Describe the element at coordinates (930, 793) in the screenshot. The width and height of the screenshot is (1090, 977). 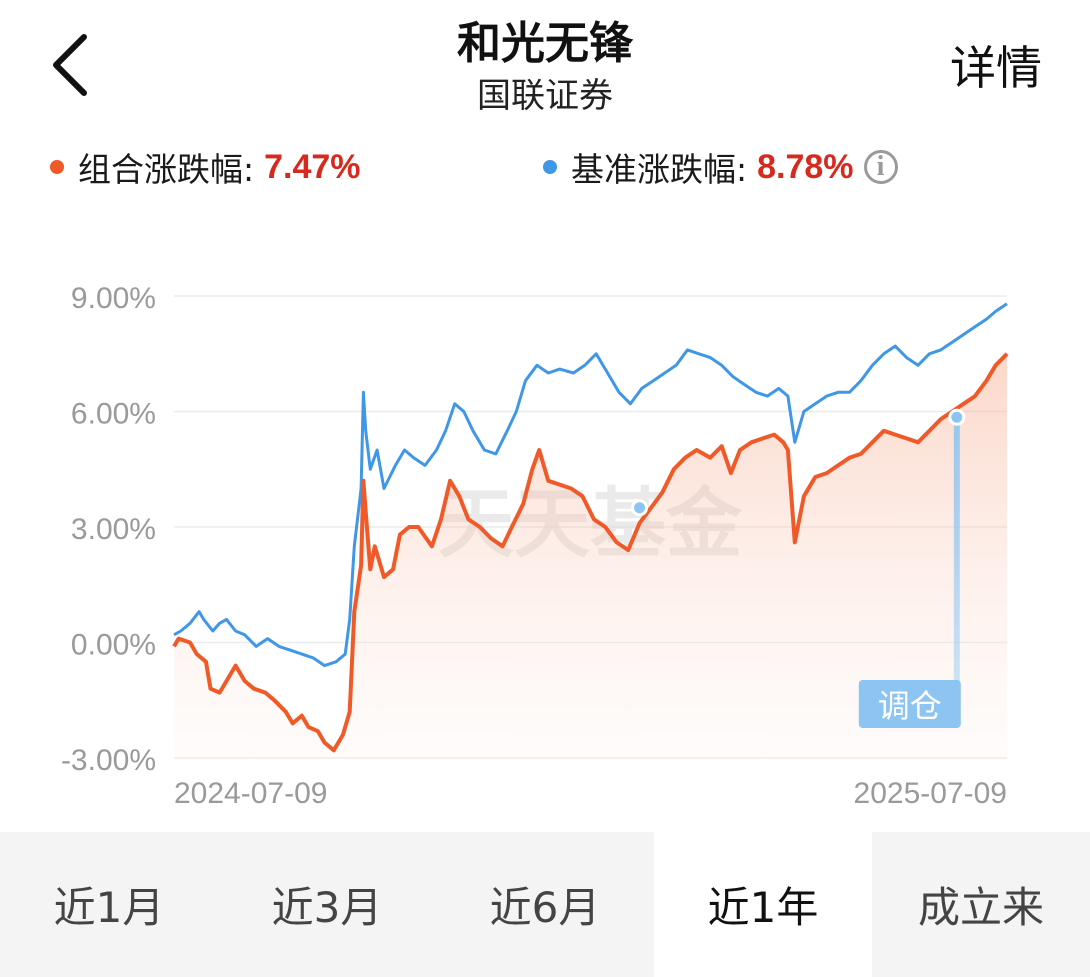
I see `x-tick-label: 2025-07-09` at that location.